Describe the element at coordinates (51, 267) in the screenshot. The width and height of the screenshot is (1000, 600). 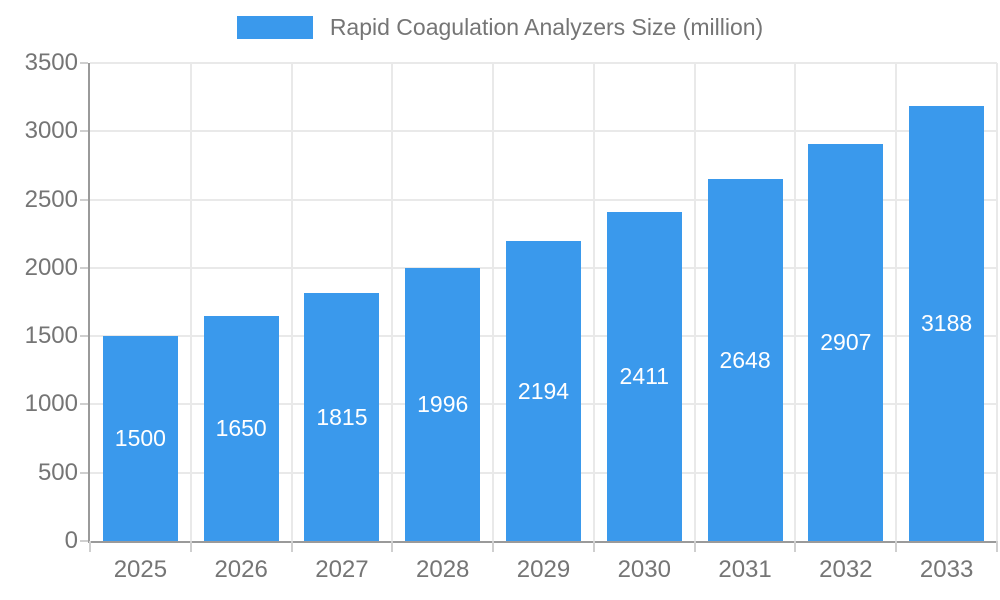
I see `y-tick-label: 2000` at that location.